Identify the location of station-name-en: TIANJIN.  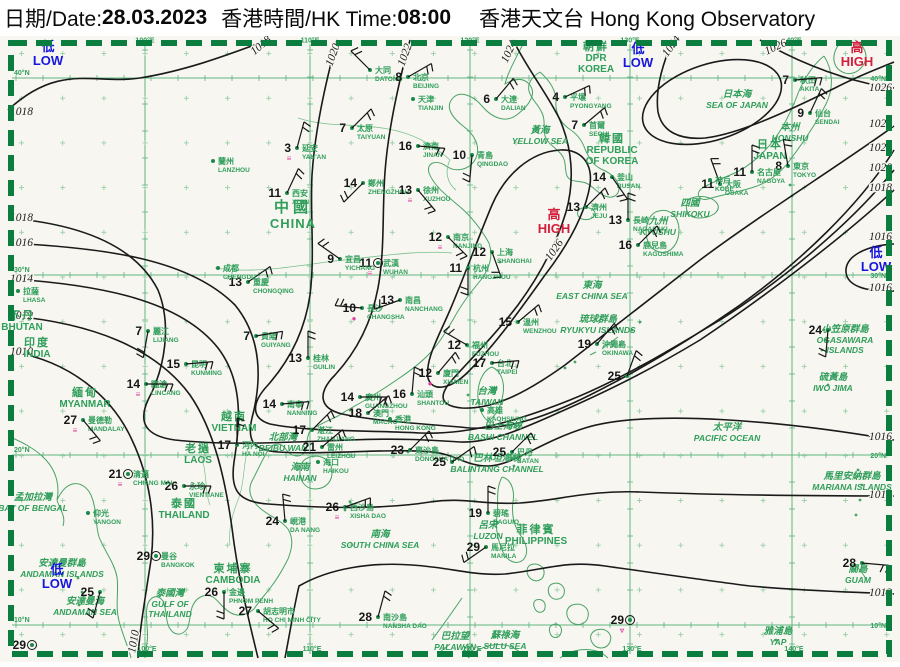
(431, 108).